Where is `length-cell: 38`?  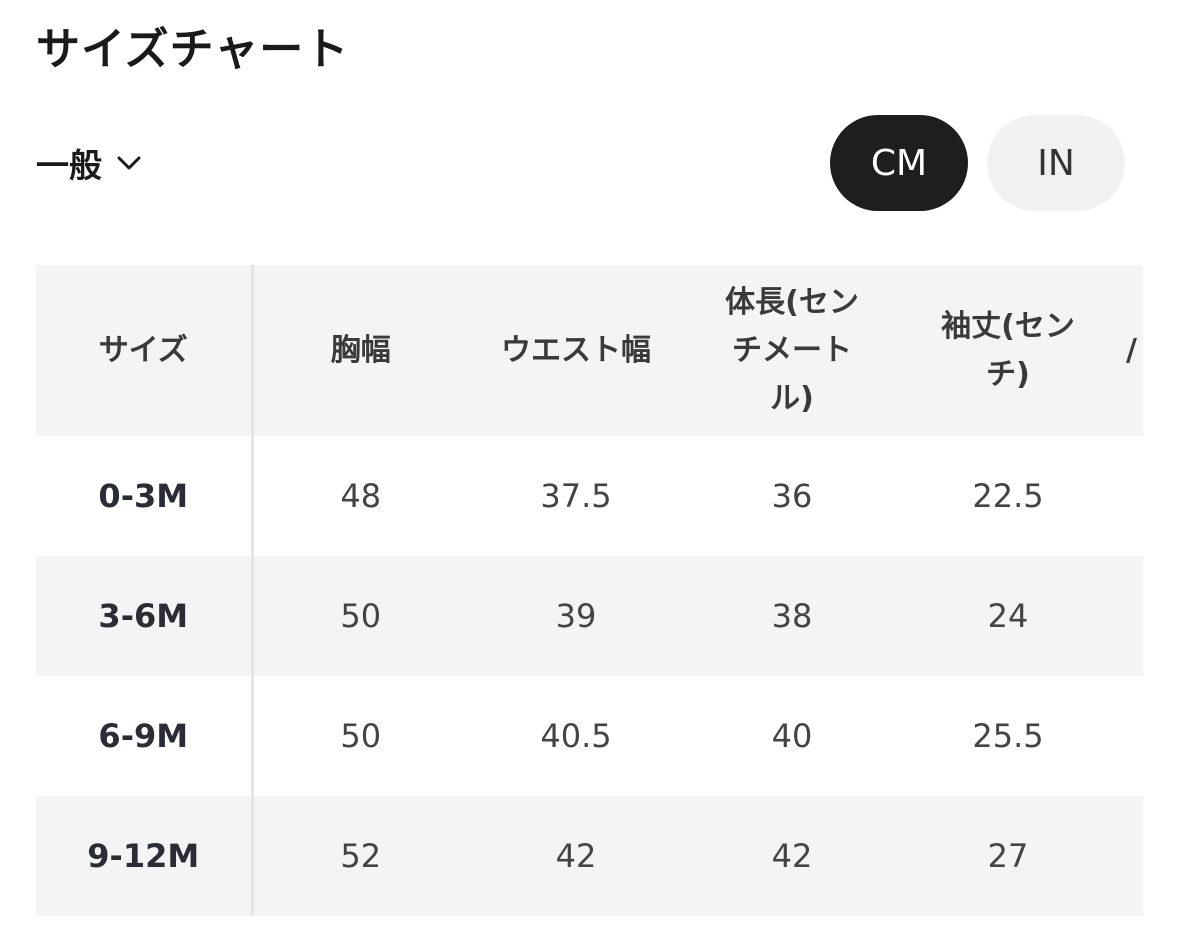
length-cell: 38 is located at coordinates (792, 616).